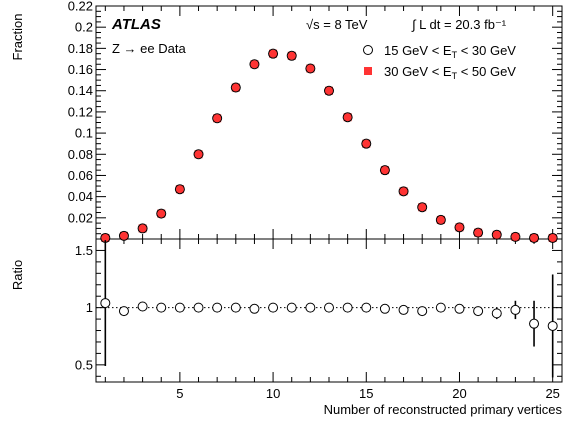 The height and width of the screenshot is (423, 566). I want to click on bottom-xtick-label: 10, so click(273, 393).